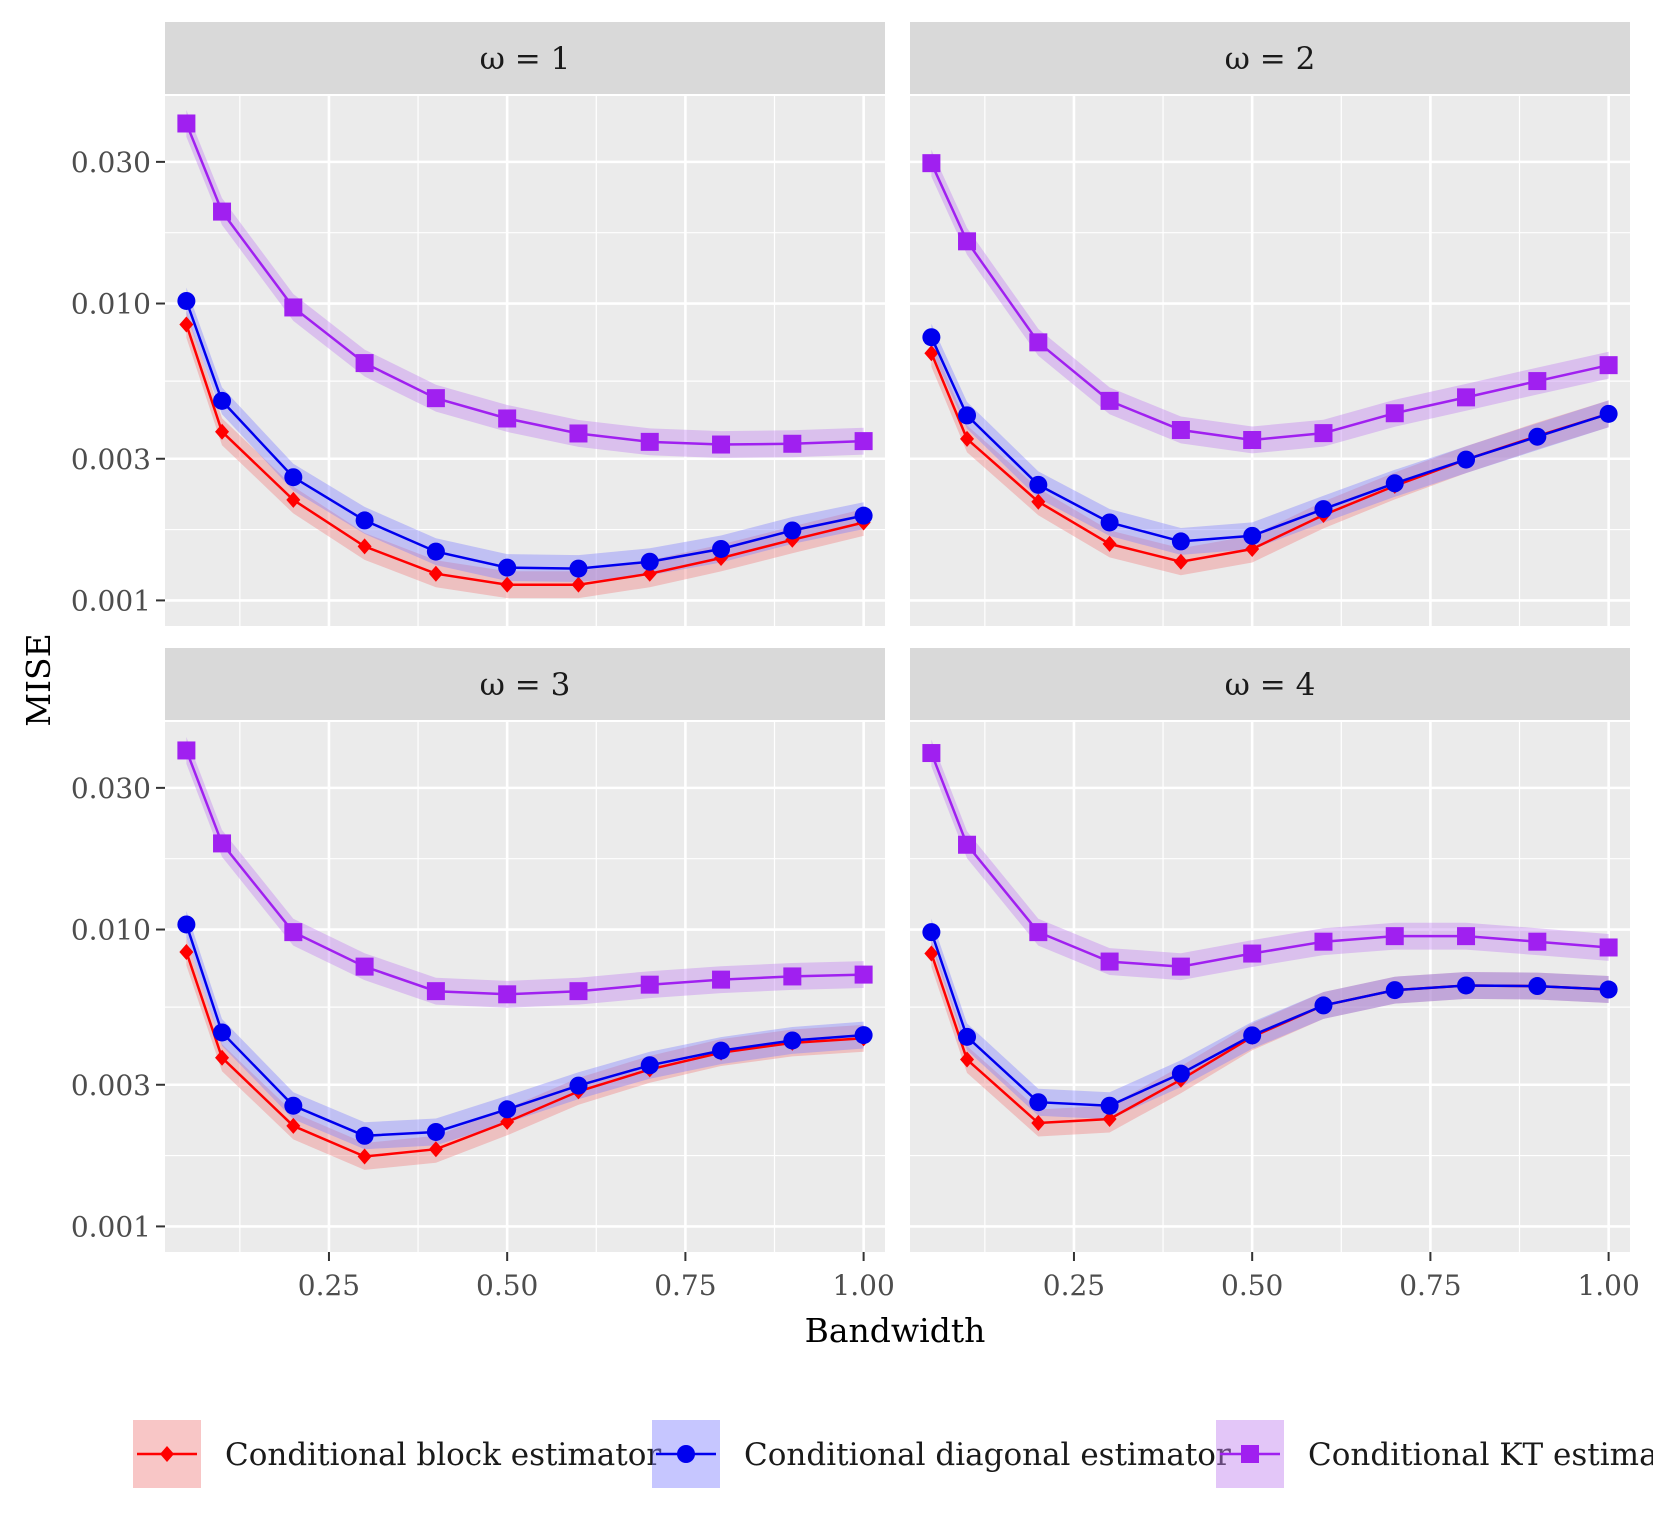 Image resolution: width=1653 pixels, height=1540 pixels. I want to click on facet-strip-label: ω = 4, so click(1270, 685).